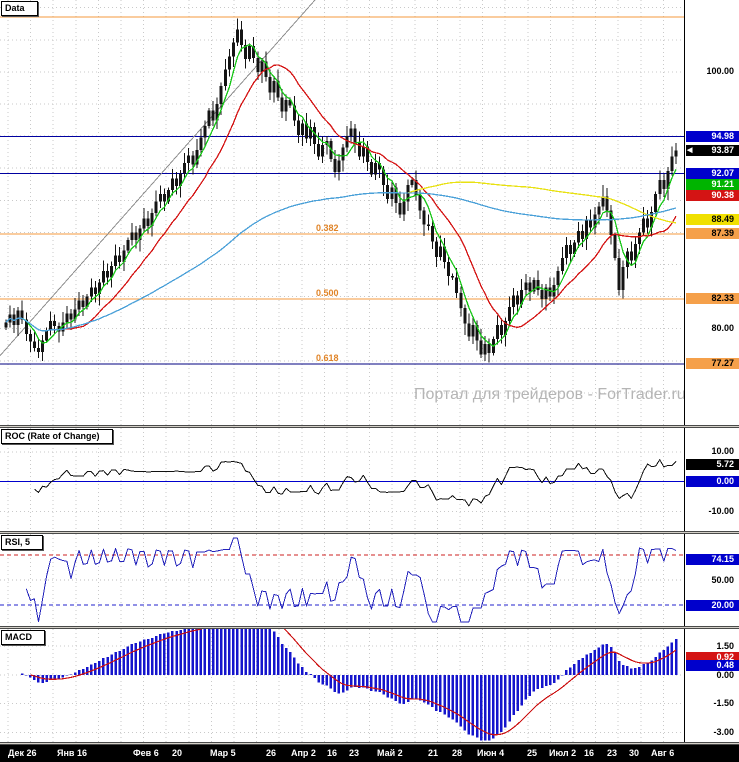 The height and width of the screenshot is (762, 739). Describe the element at coordinates (146, 753) in the screenshot. I see `date-label: Фев 6` at that location.